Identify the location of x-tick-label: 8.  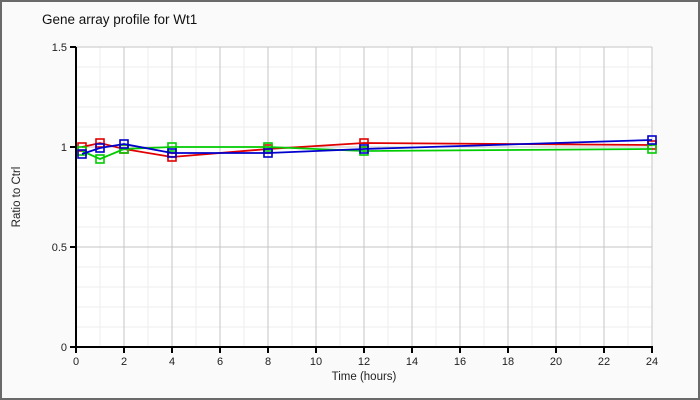
(268, 362).